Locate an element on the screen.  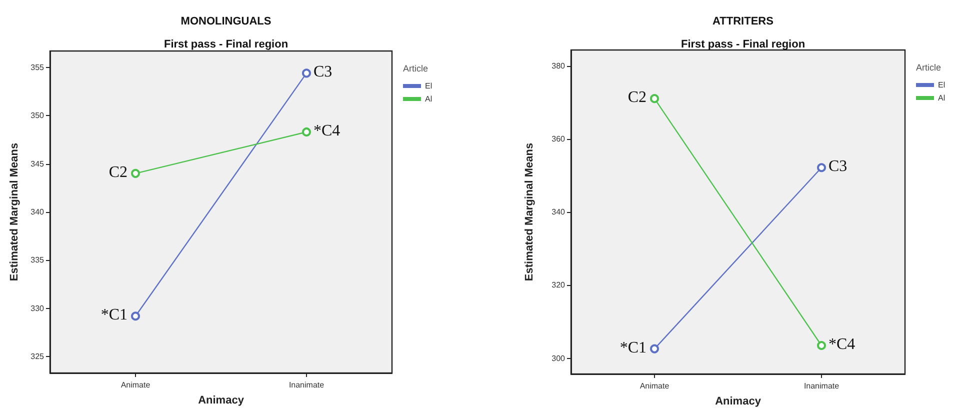
y-tick-label: 325 is located at coordinates (37, 357).